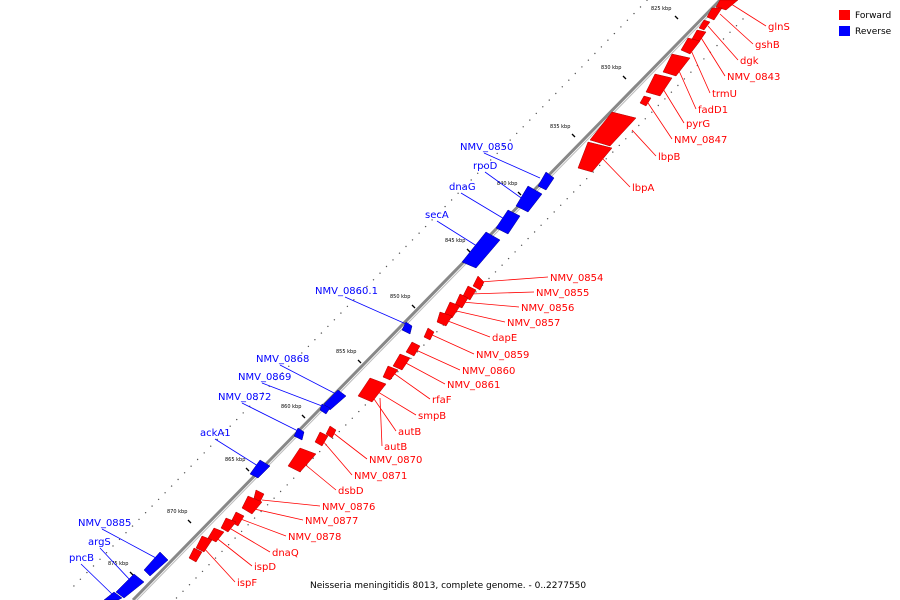 The height and width of the screenshot is (600, 900). What do you see at coordinates (562, 293) in the screenshot?
I see `forward-gene-label: NMV_0855` at bounding box center [562, 293].